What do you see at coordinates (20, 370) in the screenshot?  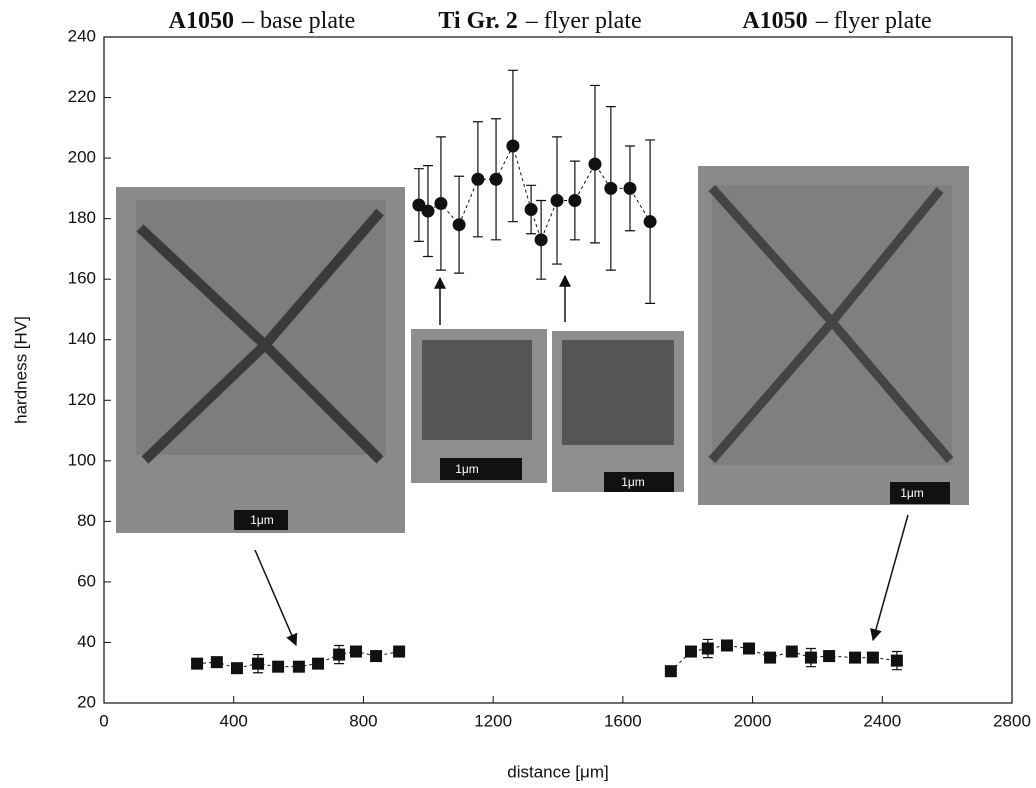 I see `y-axis-label: hardness [HV]` at bounding box center [20, 370].